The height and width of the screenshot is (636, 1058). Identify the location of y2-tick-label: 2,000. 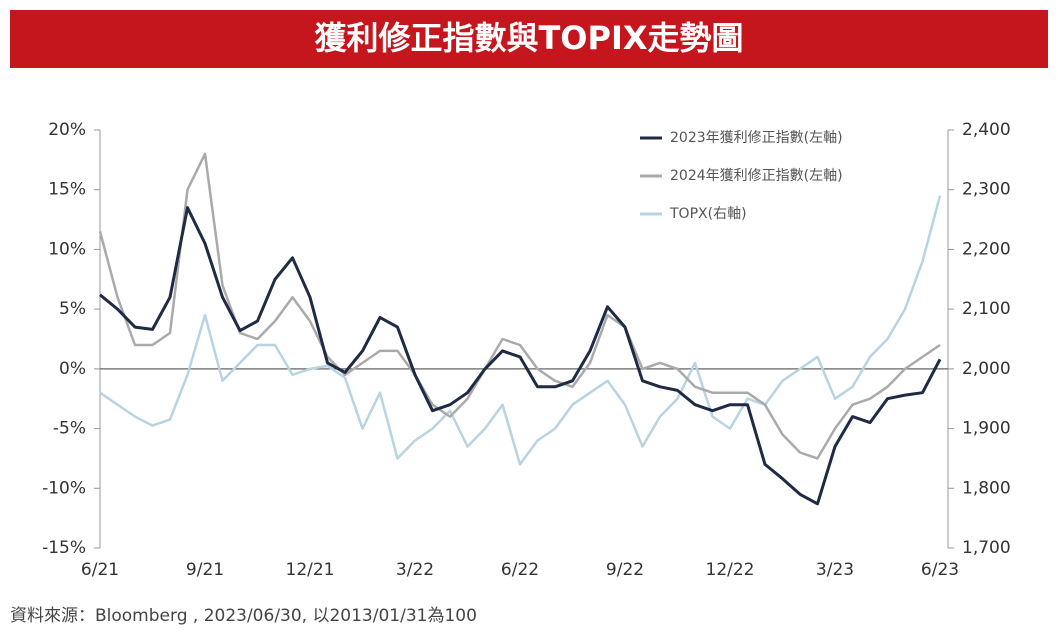
(986, 369).